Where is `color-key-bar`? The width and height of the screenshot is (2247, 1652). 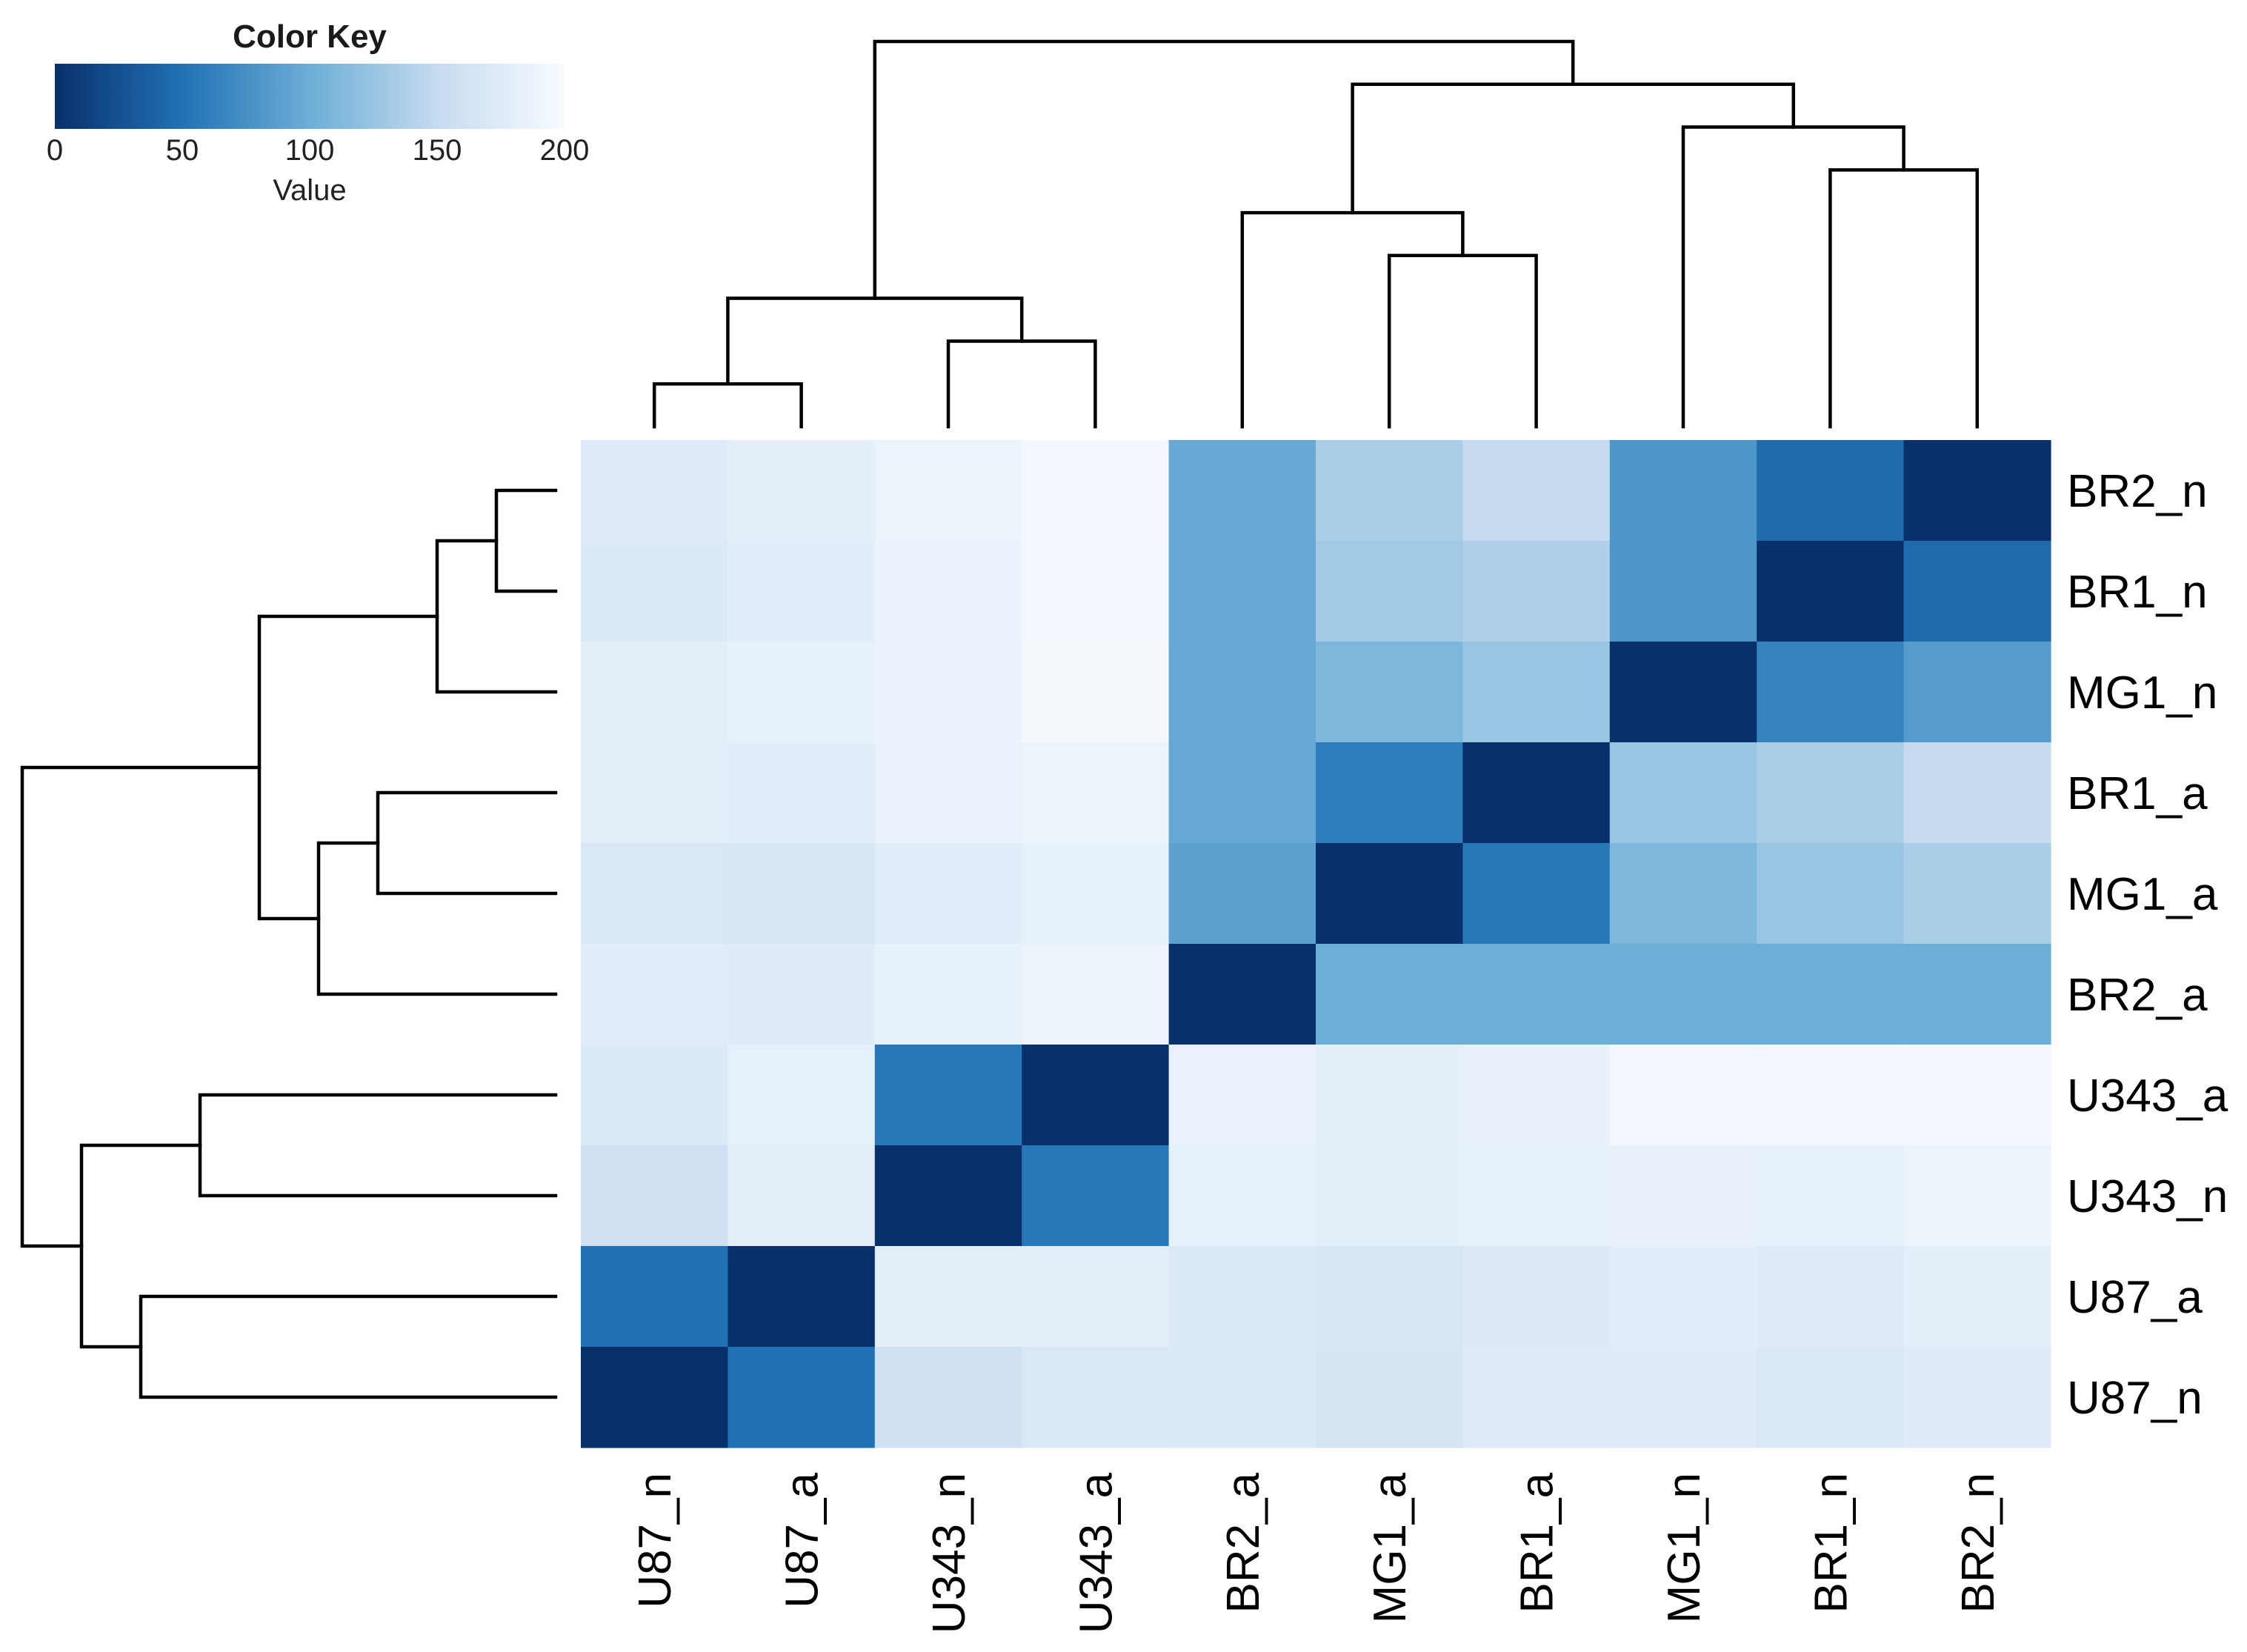 color-key-bar is located at coordinates (310, 96).